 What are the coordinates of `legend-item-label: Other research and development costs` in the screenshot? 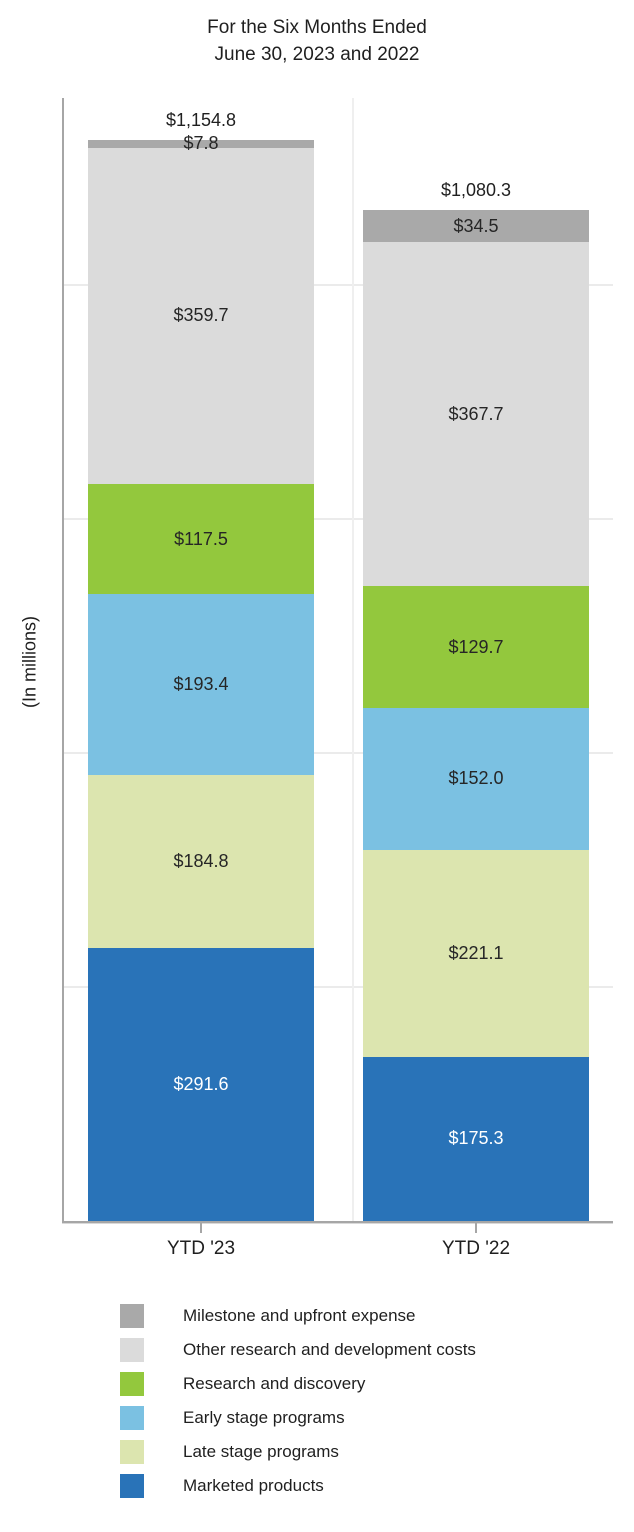 It's located at (329, 1349).